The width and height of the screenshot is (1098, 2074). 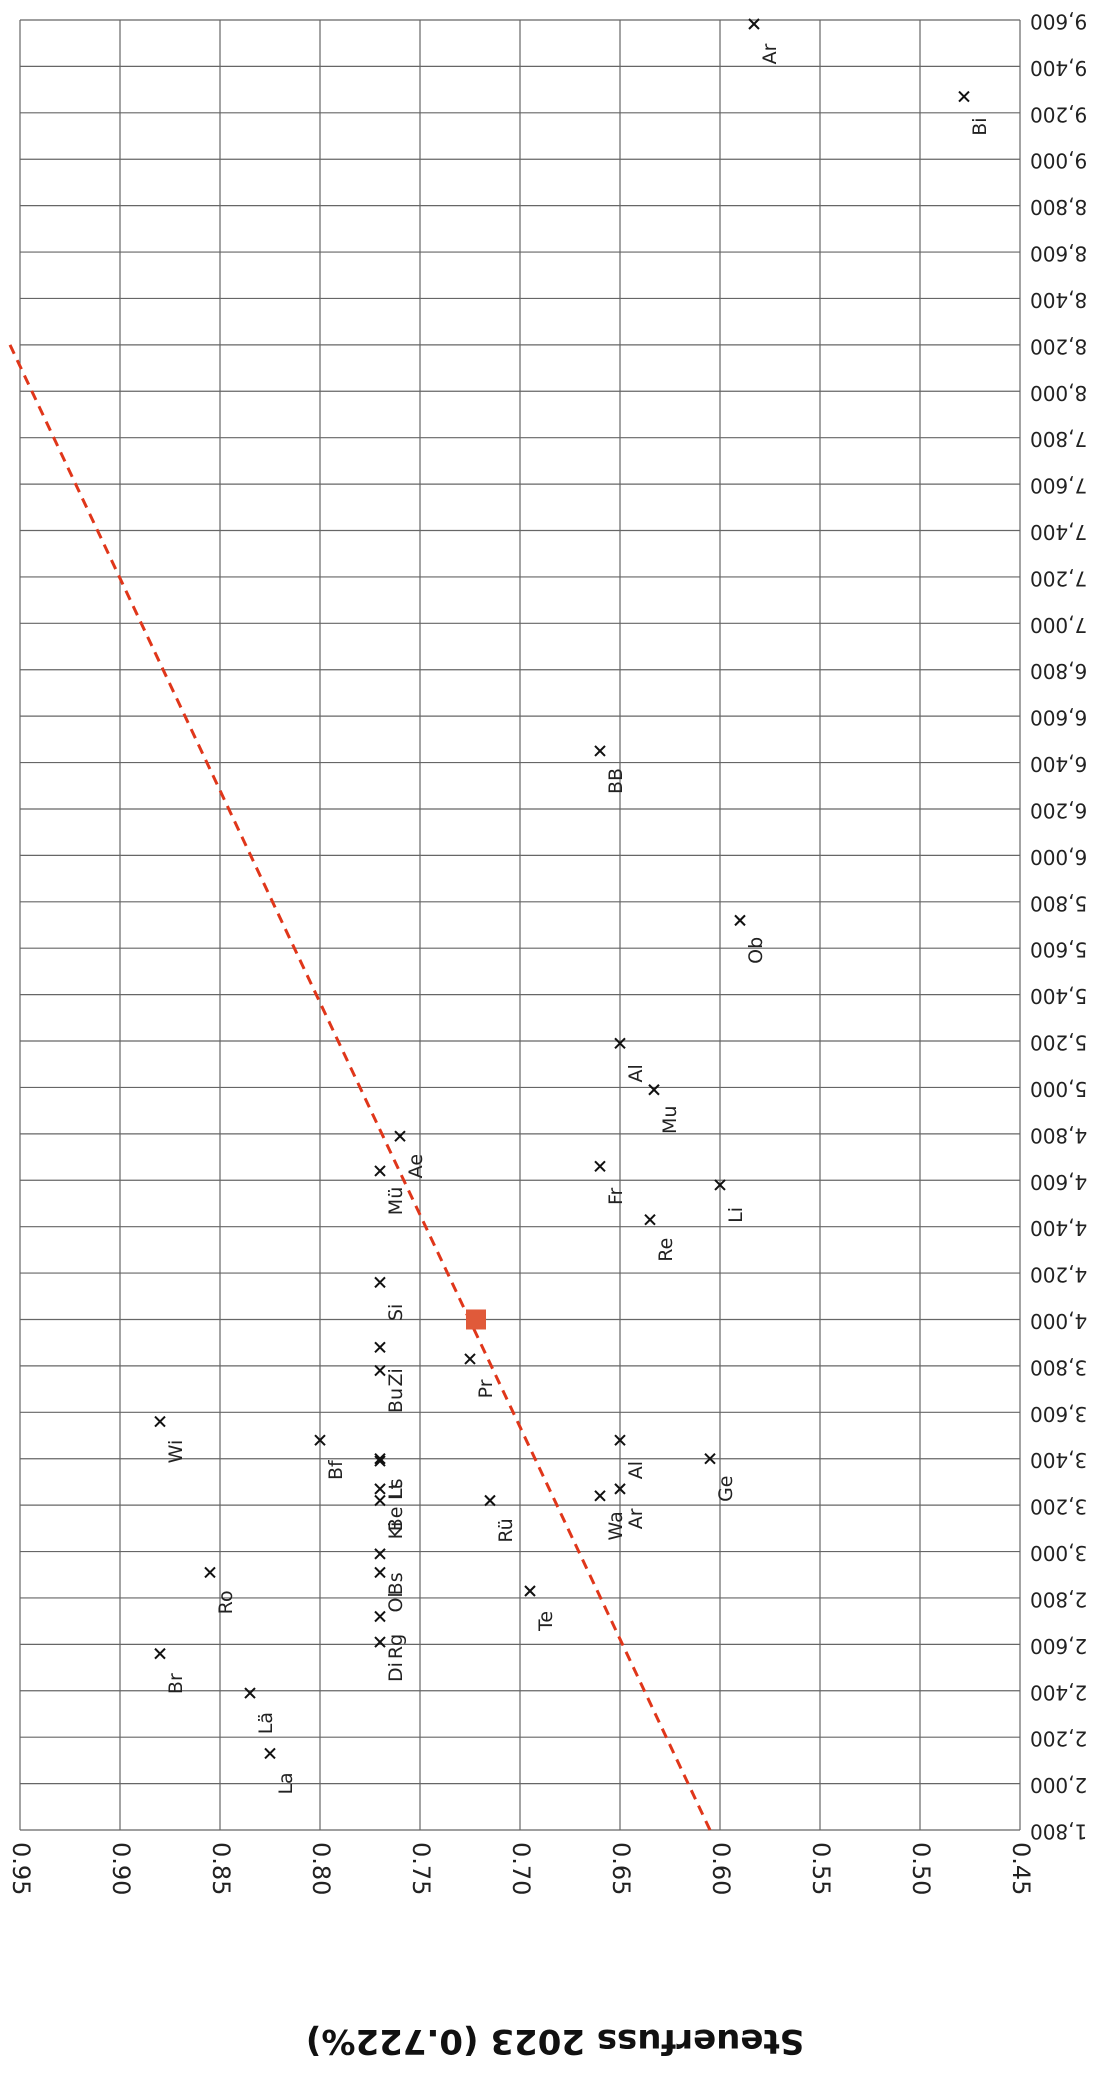 I want to click on point-label: Ge, so click(x=726, y=1489).